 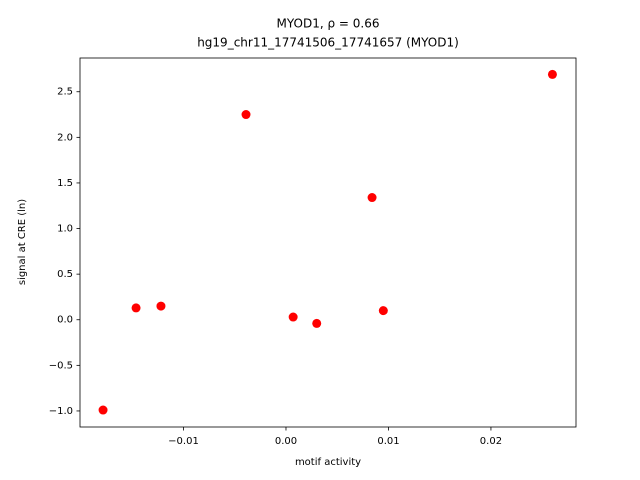 What do you see at coordinates (65, 137) in the screenshot?
I see `y-tick-label: 2.0` at bounding box center [65, 137].